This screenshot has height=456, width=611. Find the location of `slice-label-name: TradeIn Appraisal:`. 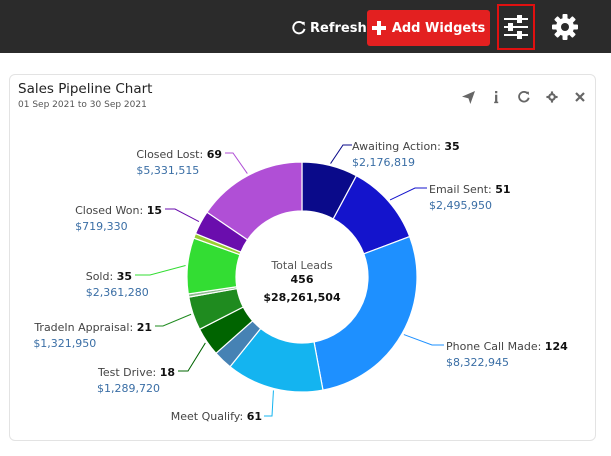

slice-label-name: TradeIn Appraisal: is located at coordinates (84, 327).